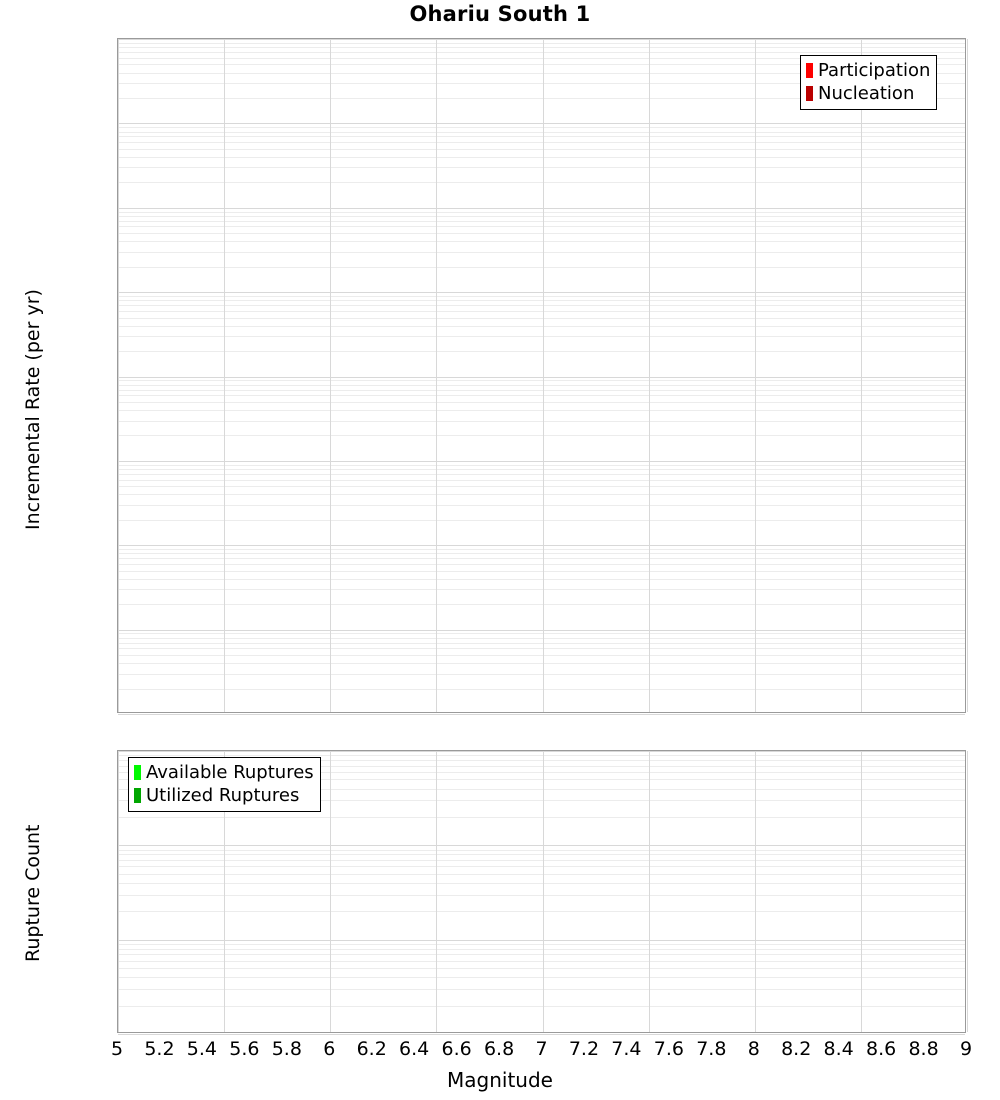 This screenshot has width=1000, height=1100. I want to click on legend-label: Nucleation, so click(866, 93).